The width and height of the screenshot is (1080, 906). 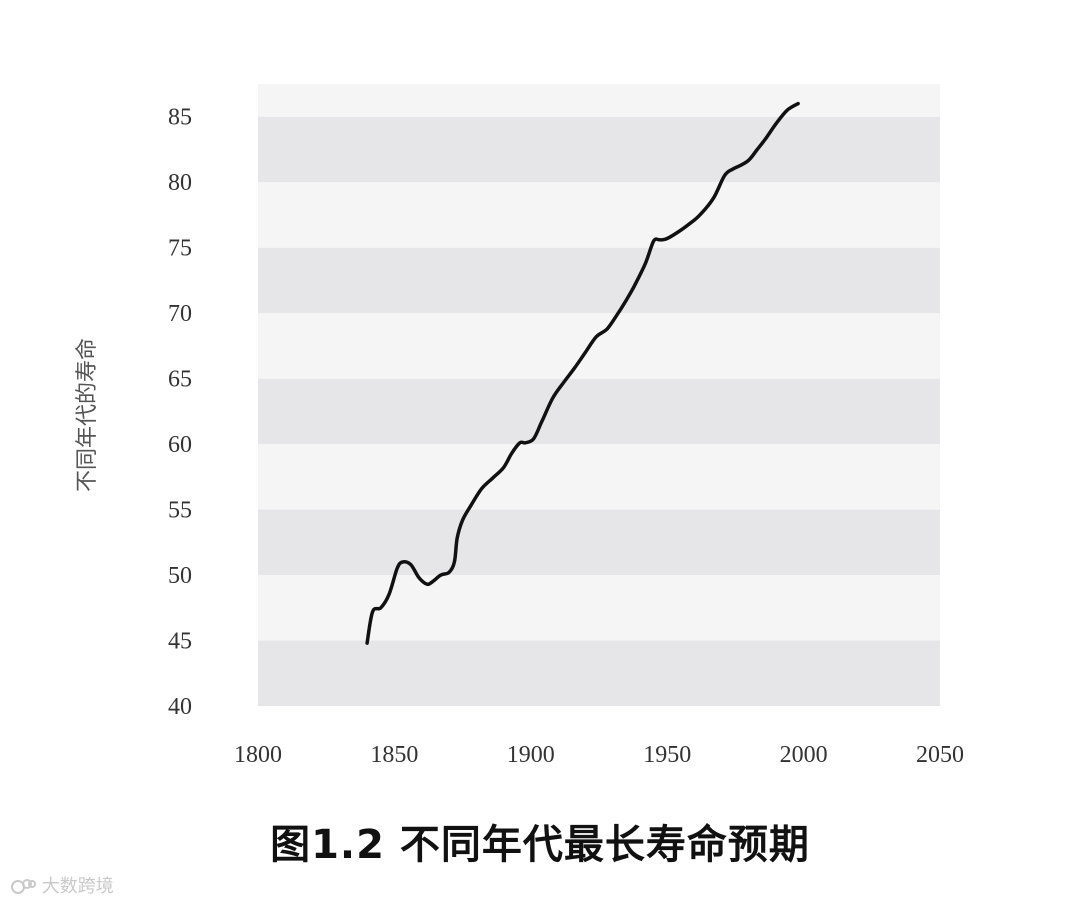 What do you see at coordinates (180, 511) in the screenshot?
I see `y-tick-label: 55` at bounding box center [180, 511].